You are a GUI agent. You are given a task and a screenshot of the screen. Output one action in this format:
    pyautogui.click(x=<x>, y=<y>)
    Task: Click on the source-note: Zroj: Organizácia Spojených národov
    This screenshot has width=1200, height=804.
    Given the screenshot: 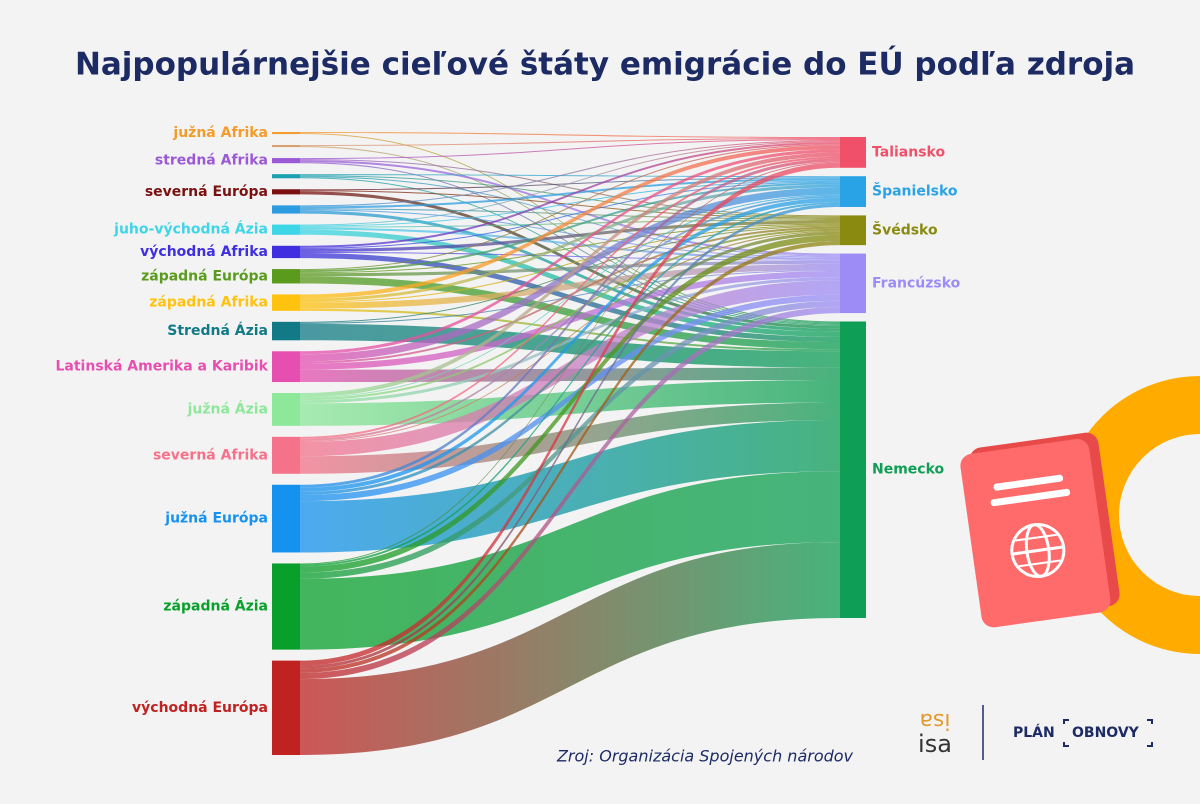 What is the action you would take?
    pyautogui.click(x=705, y=756)
    